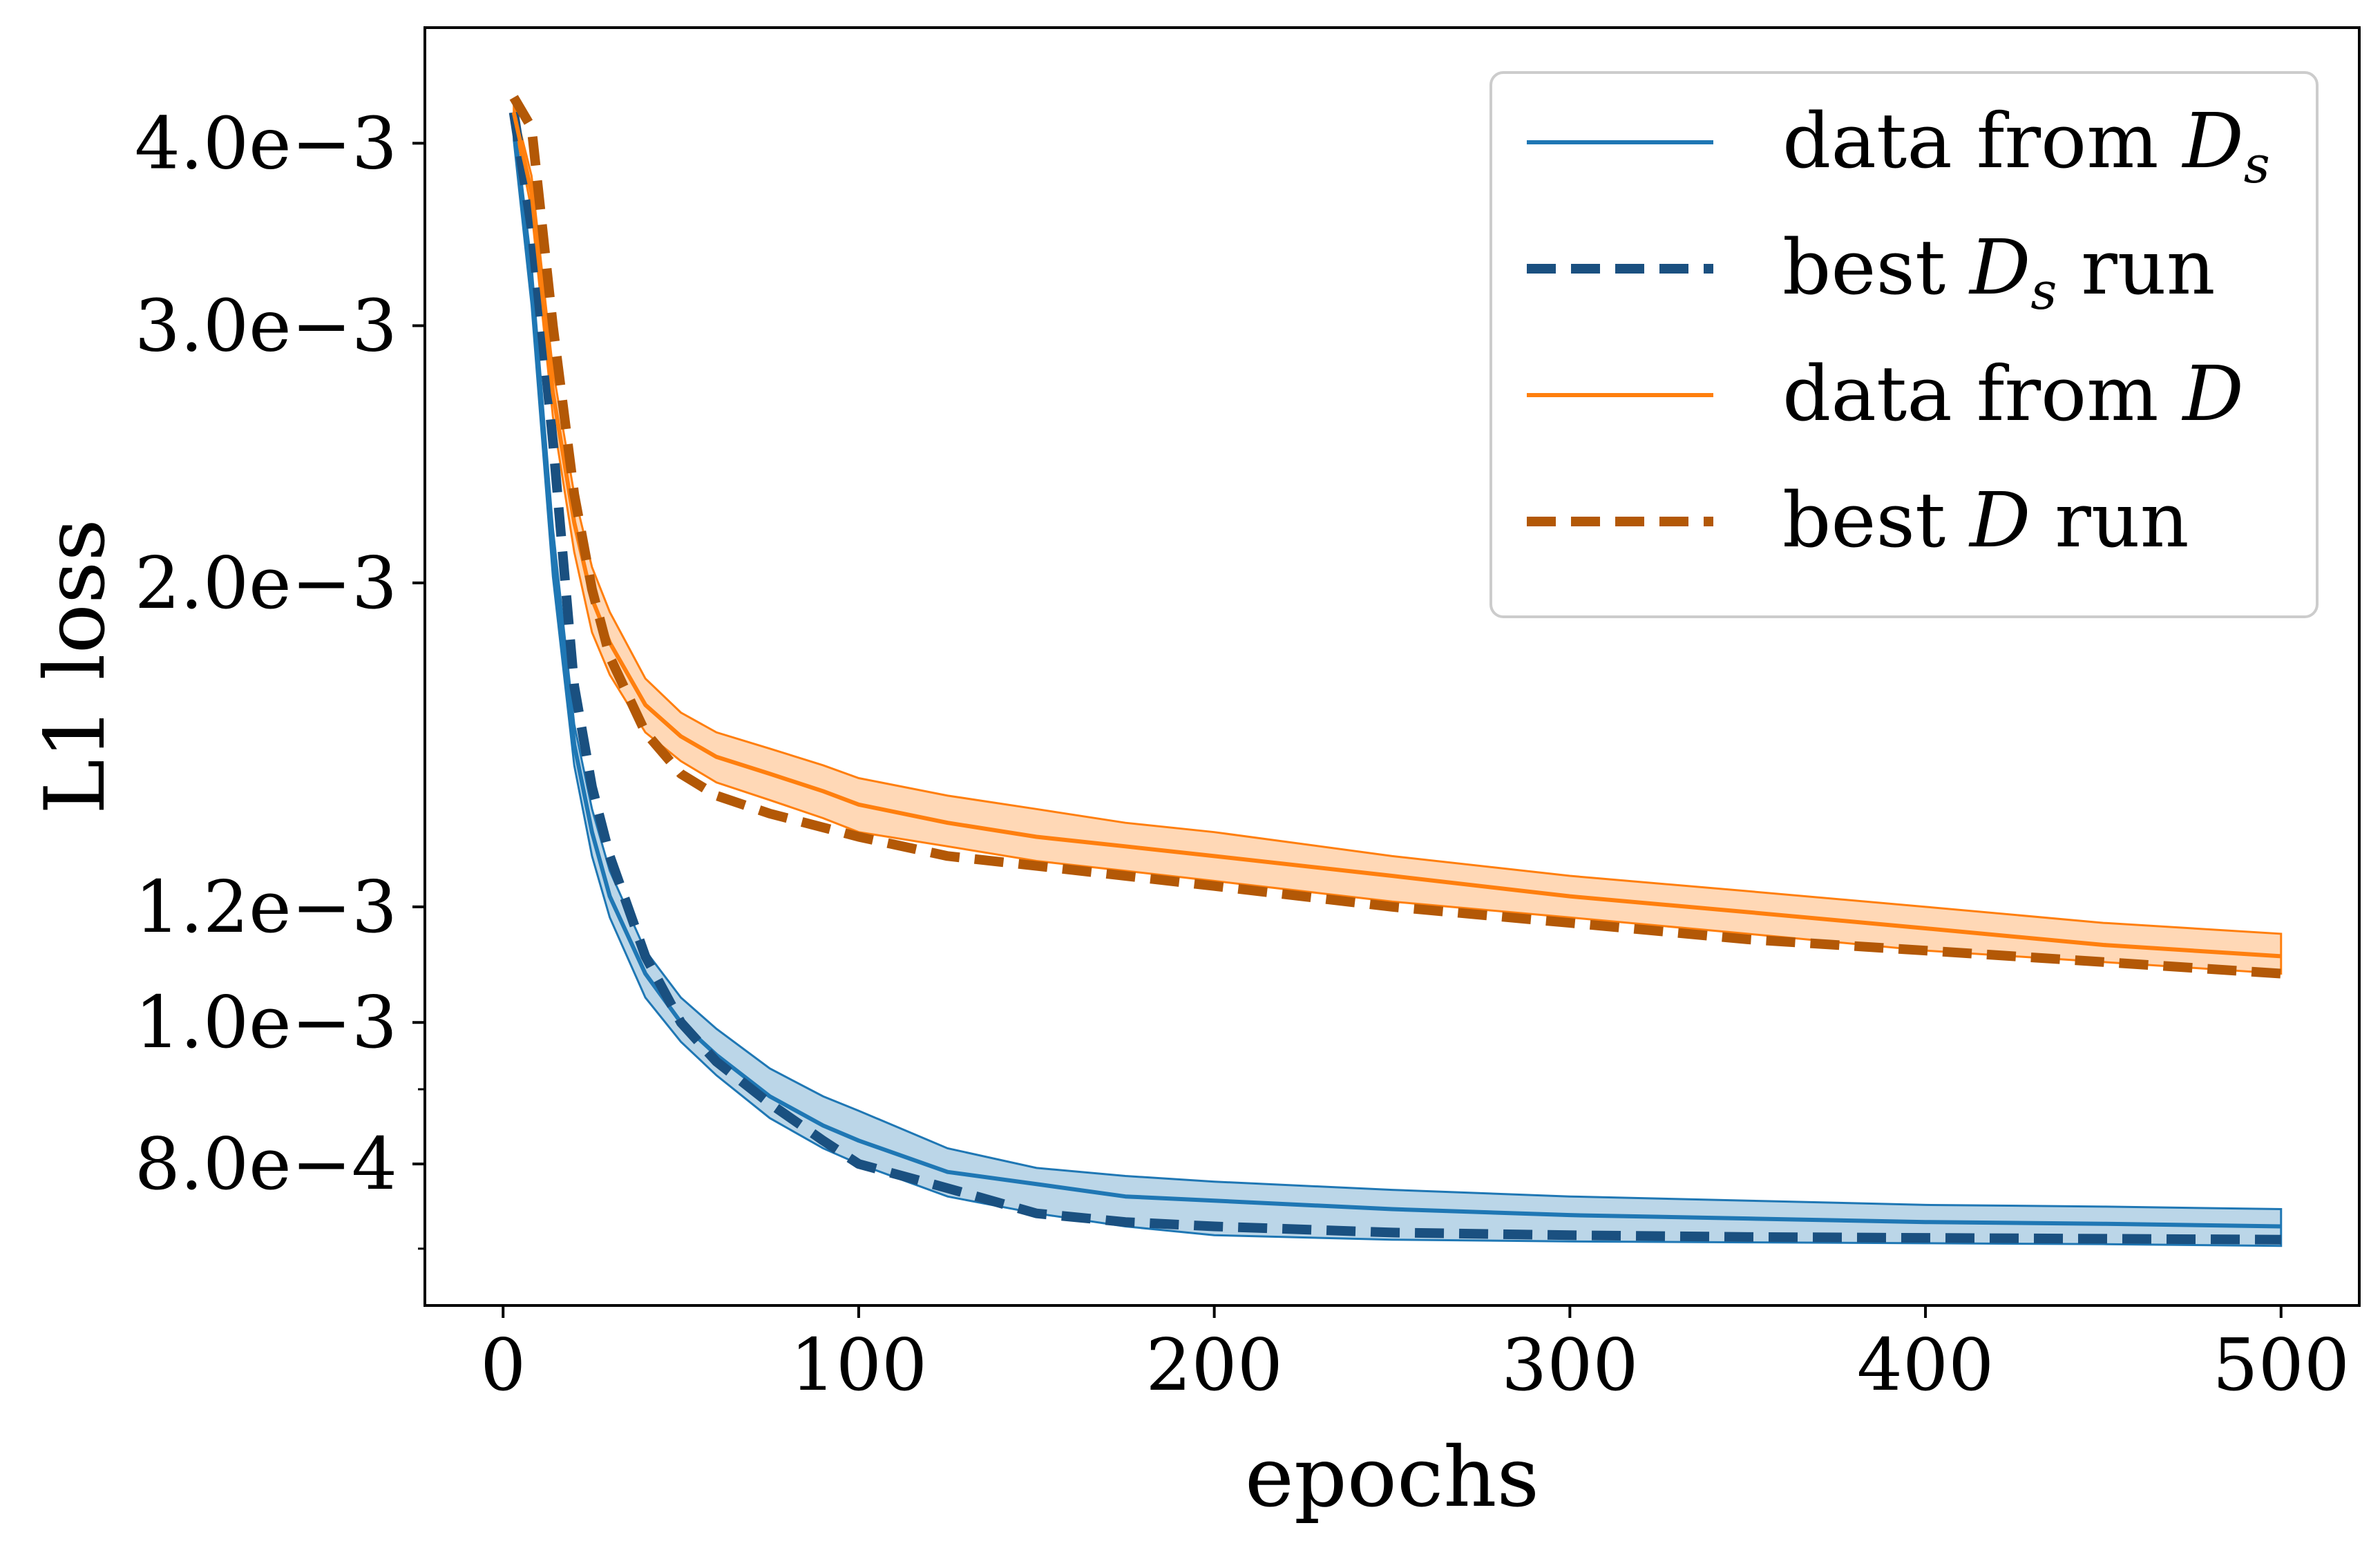  Describe the element at coordinates (503, 1365) in the screenshot. I see `x-tick-label: 0` at that location.